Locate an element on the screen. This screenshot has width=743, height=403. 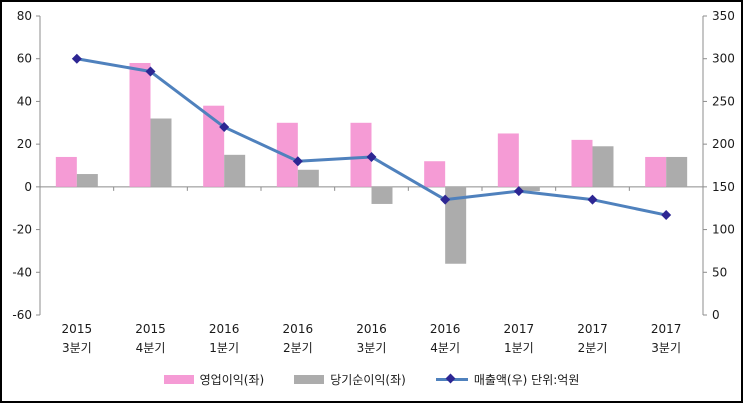
right-axis-tick-label: 50 is located at coordinates (719, 272).